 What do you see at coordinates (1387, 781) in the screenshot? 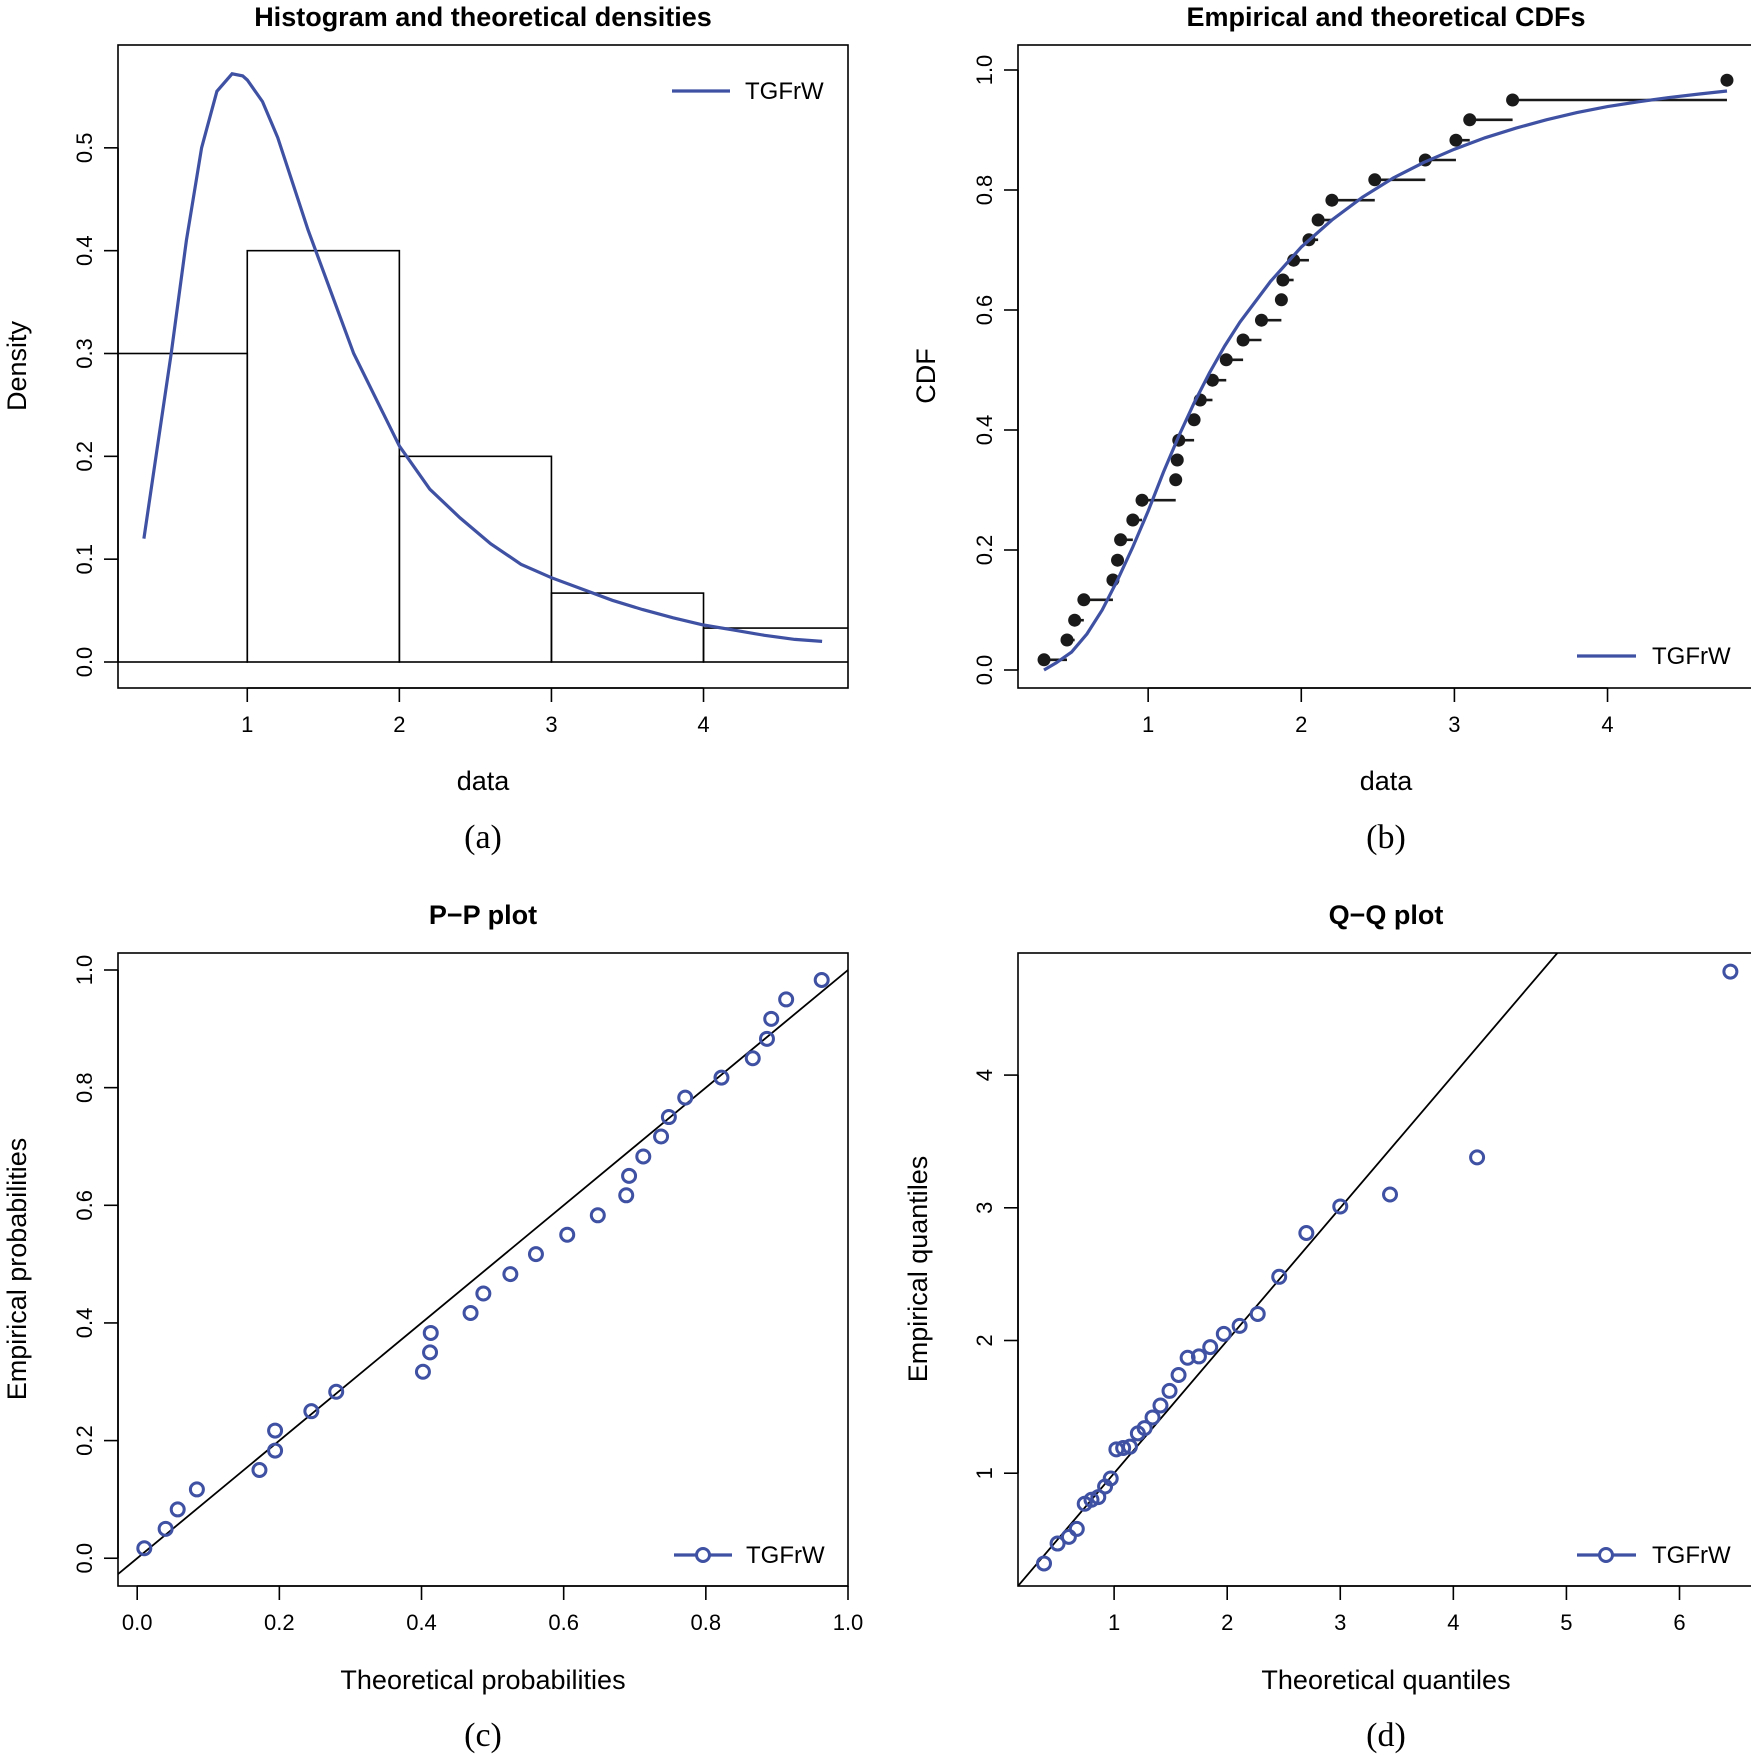
I see `panel-b-xlabel: data` at bounding box center [1387, 781].